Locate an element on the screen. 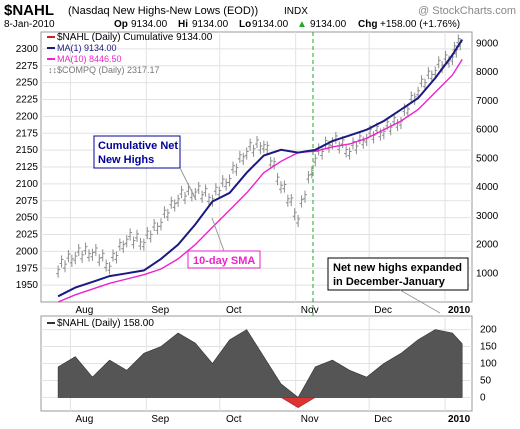 This screenshot has width=520, height=429. right-tick-label: 5000 is located at coordinates (487, 158).